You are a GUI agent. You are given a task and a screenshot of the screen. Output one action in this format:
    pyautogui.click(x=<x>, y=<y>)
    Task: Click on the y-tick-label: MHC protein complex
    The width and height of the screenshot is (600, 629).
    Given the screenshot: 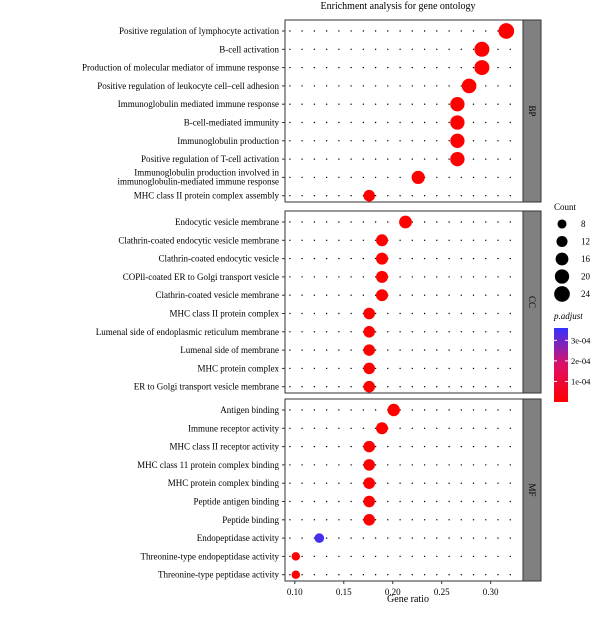 What is the action you would take?
    pyautogui.click(x=239, y=368)
    